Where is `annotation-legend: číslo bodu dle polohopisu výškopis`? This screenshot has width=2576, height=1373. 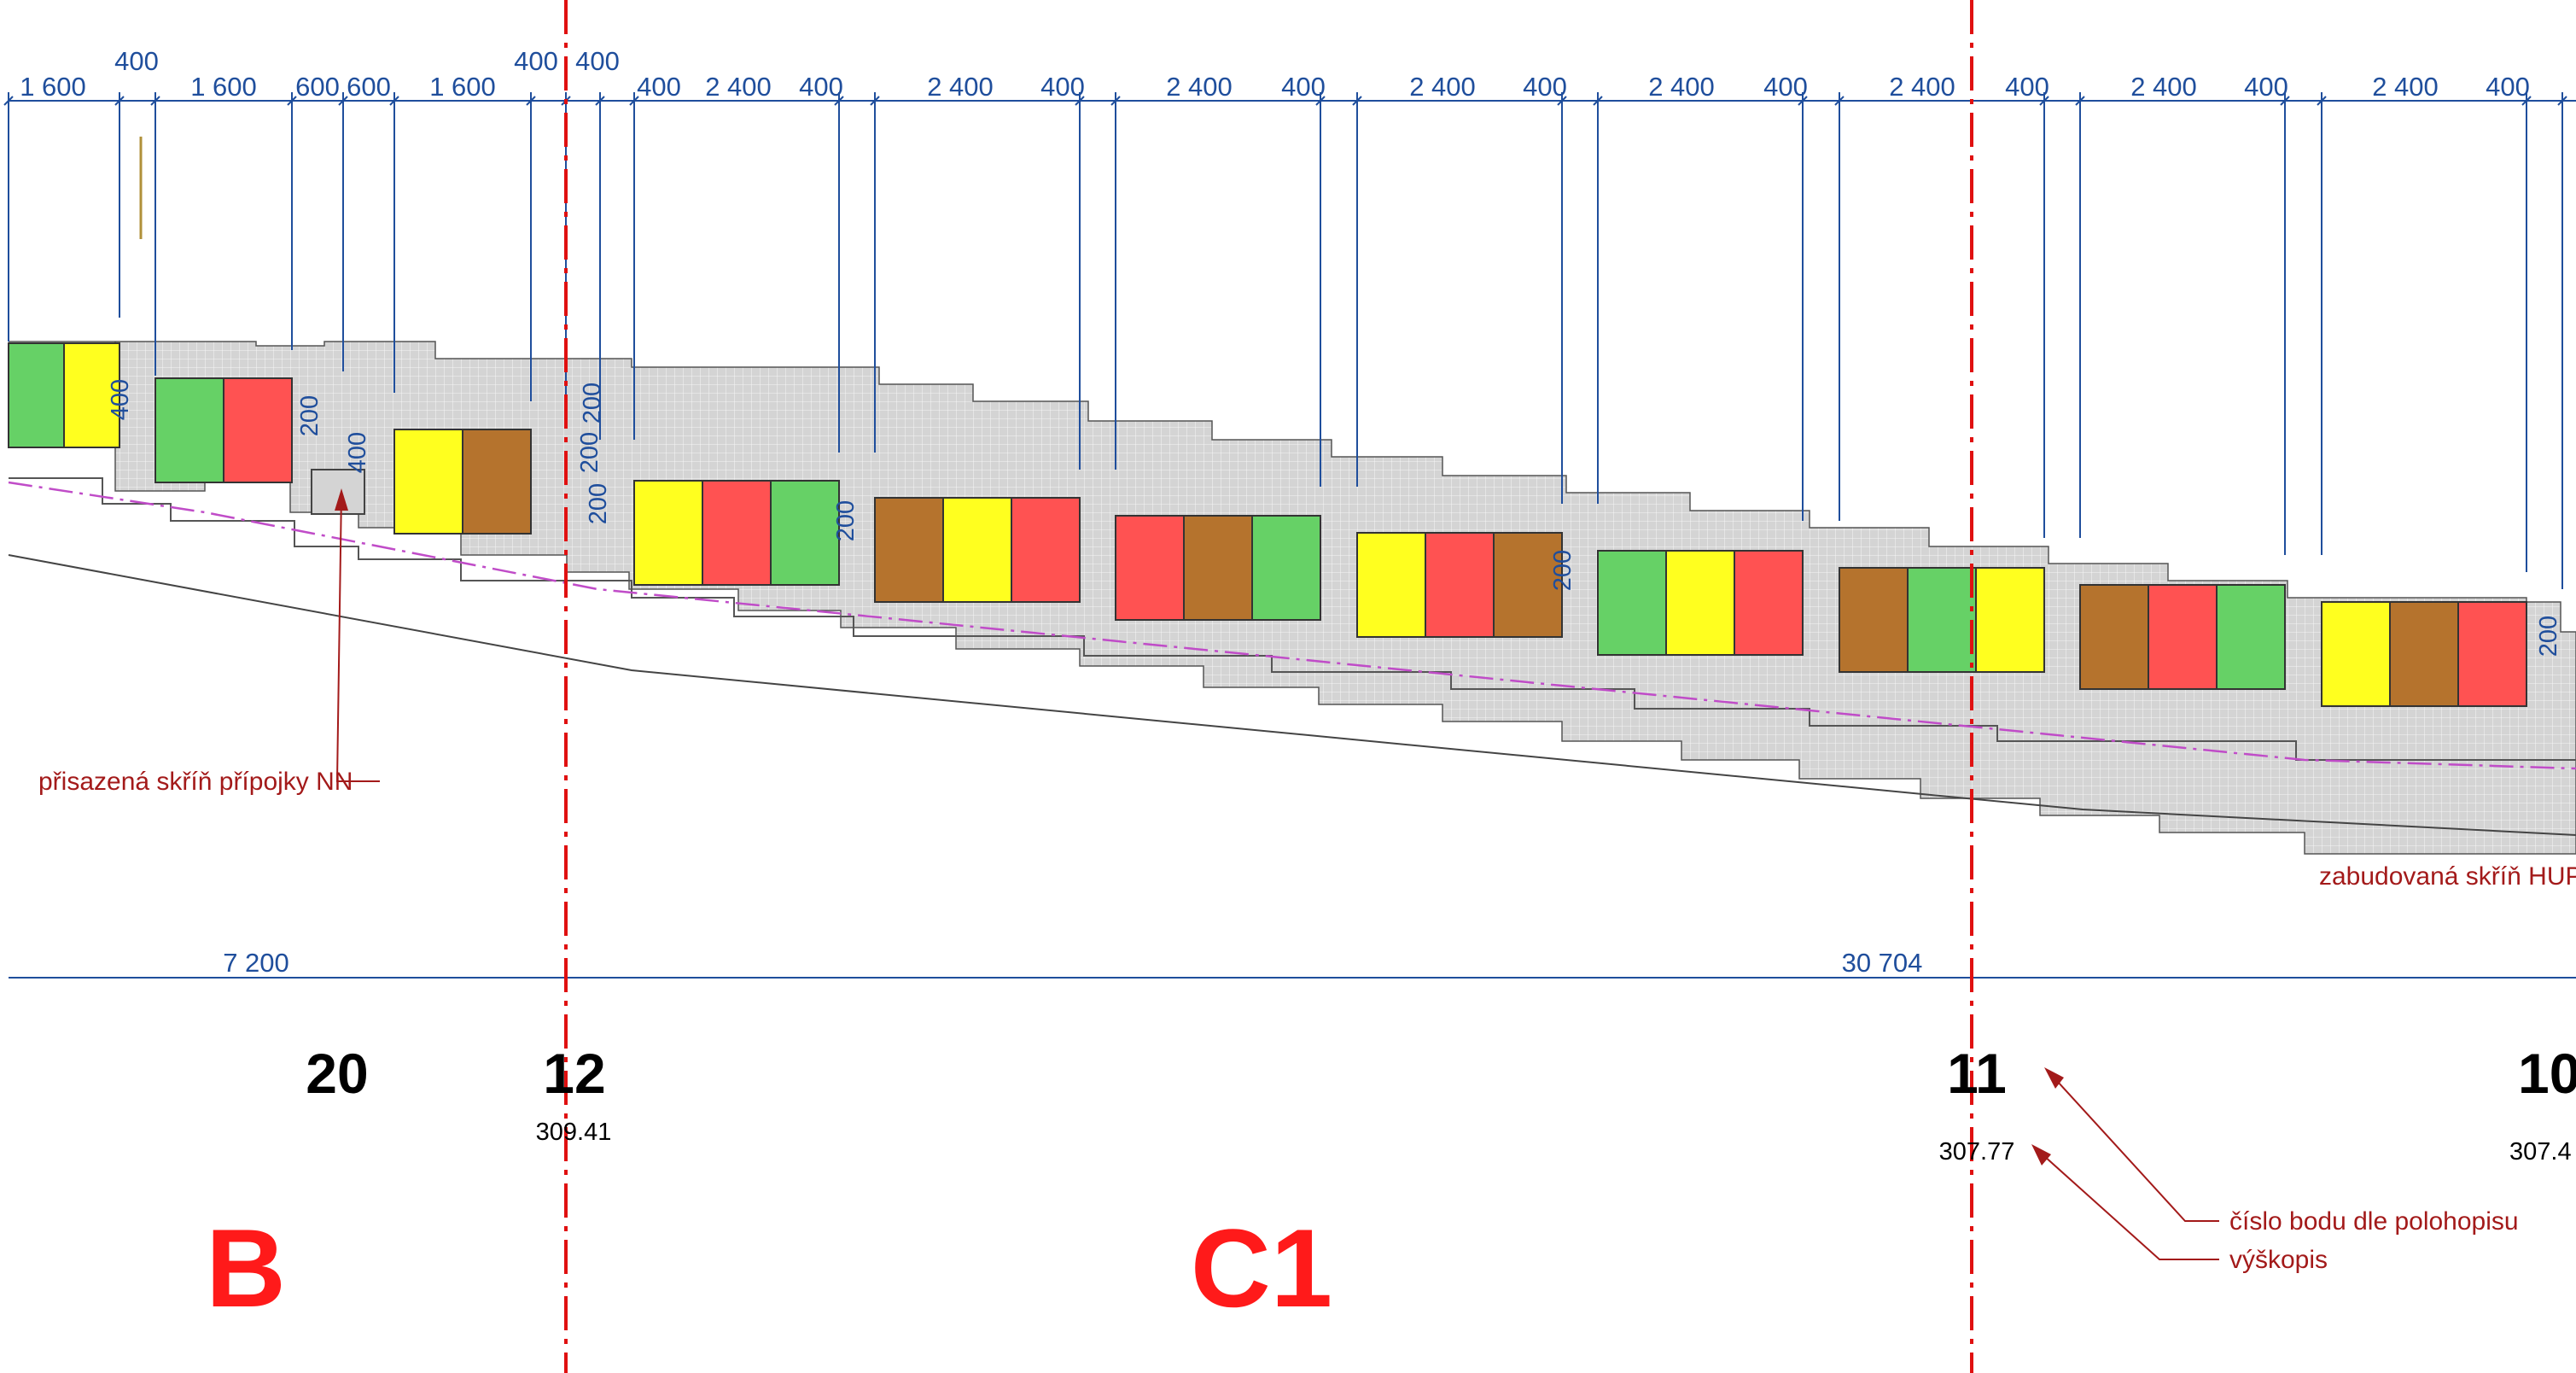 annotation-legend: číslo bodu dle polohopisu výškopis is located at coordinates (2275, 1170).